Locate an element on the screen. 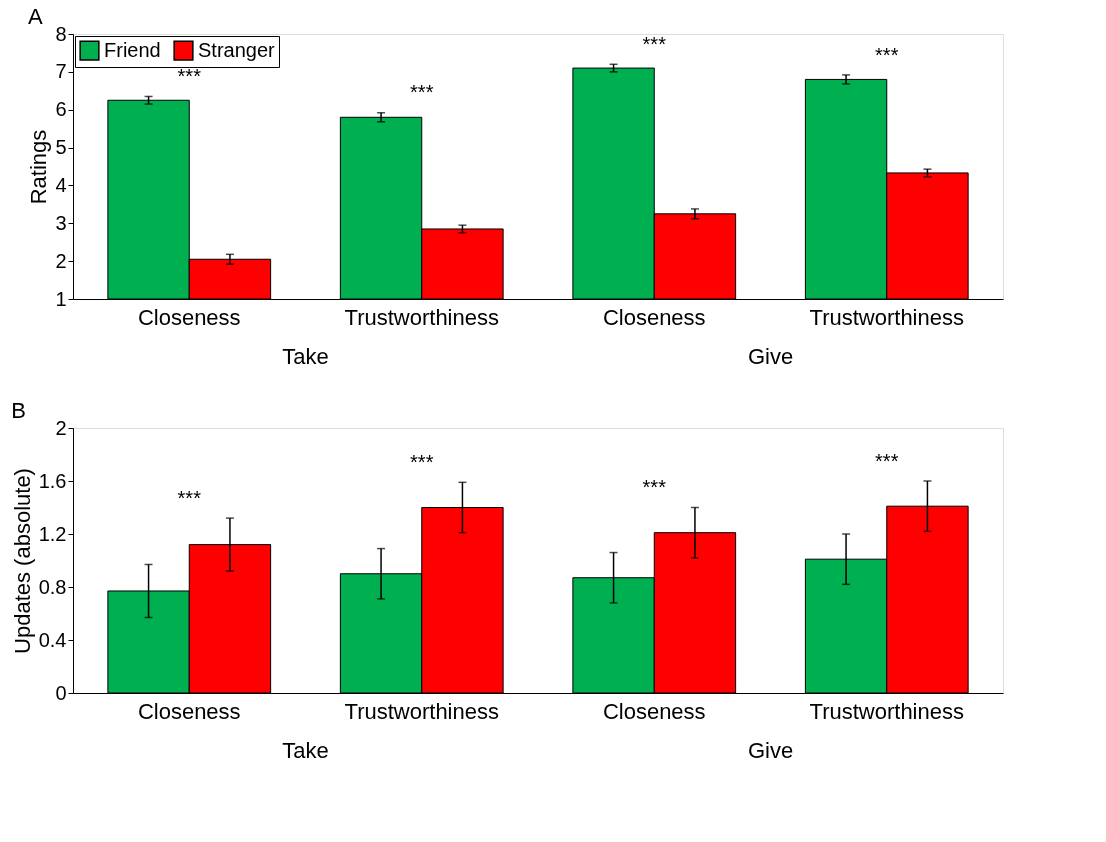 The height and width of the screenshot is (842, 1106). y-tick-label: 0.4 is located at coordinates (52, 639).